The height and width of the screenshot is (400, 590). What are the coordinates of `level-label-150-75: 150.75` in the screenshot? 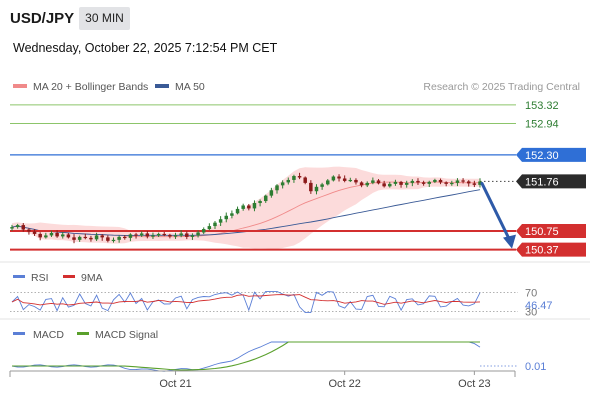 It's located at (542, 232).